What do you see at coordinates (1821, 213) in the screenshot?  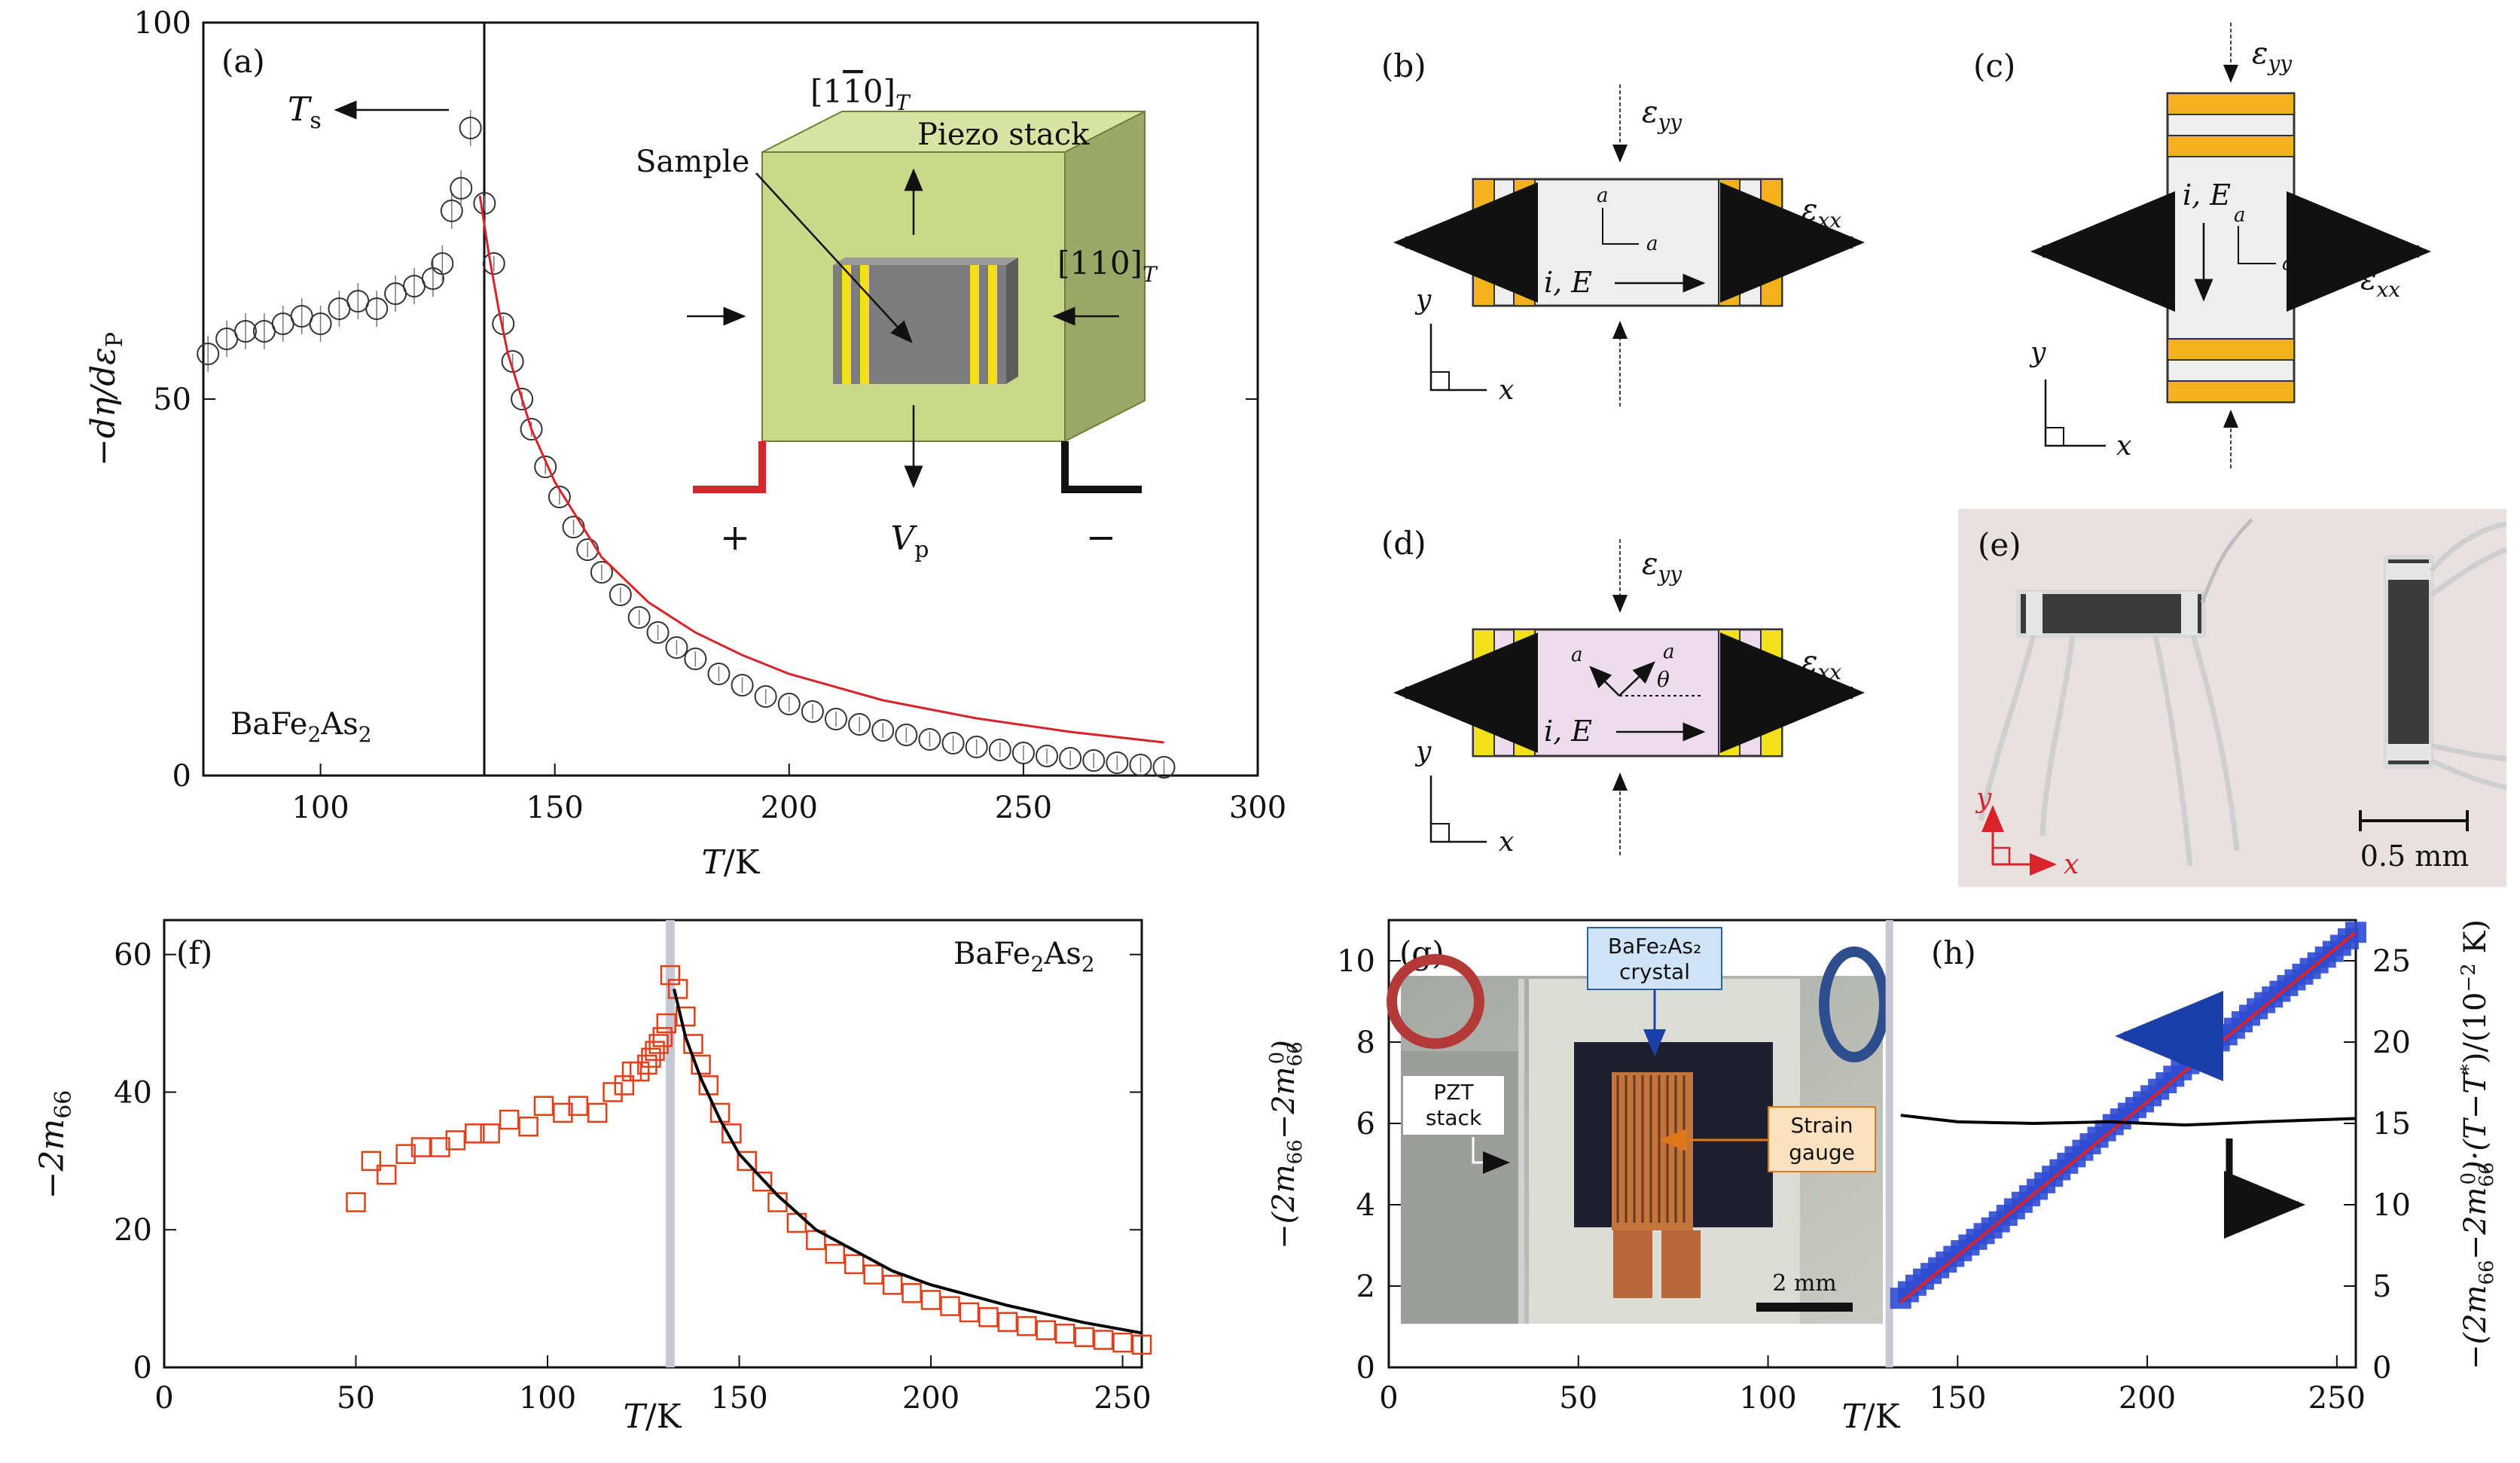 I see `eps-xx-b: εxx` at bounding box center [1821, 213].